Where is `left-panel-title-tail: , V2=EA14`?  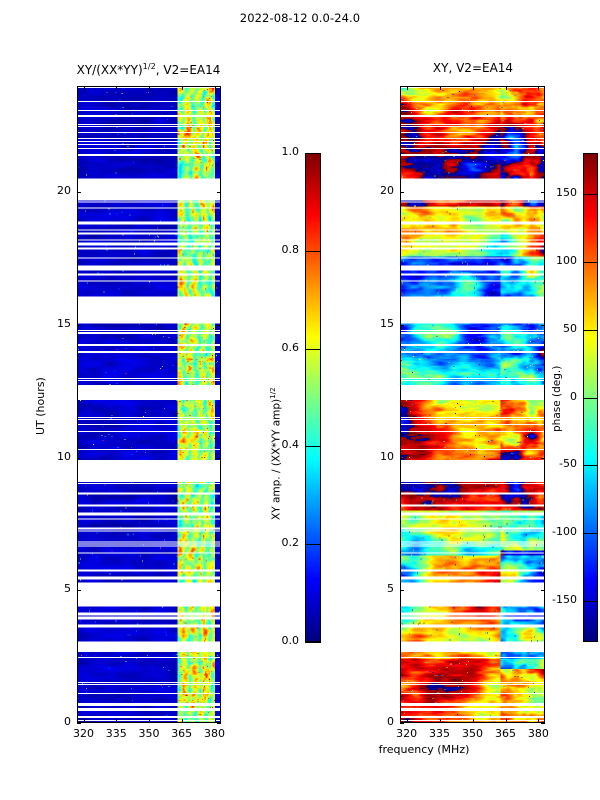
left-panel-title-tail: , V2=EA14 is located at coordinates (188, 70).